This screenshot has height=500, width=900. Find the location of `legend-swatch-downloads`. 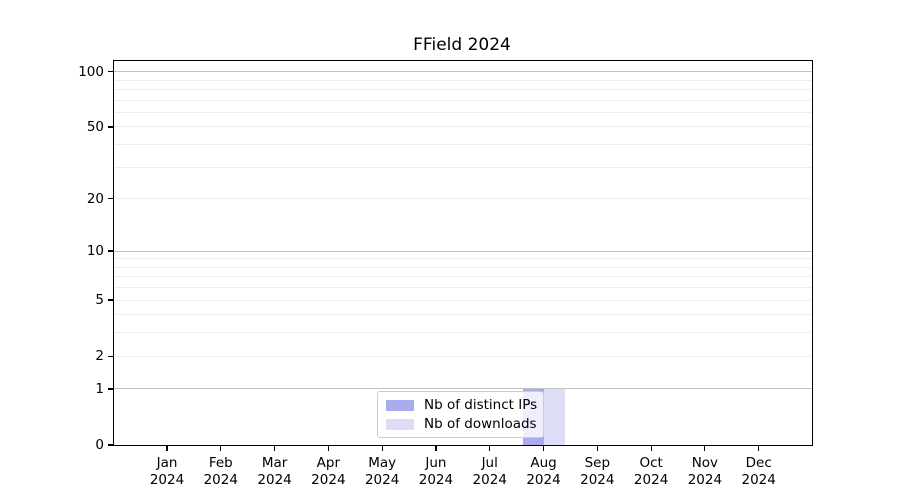

legend-swatch-downloads is located at coordinates (400, 424).